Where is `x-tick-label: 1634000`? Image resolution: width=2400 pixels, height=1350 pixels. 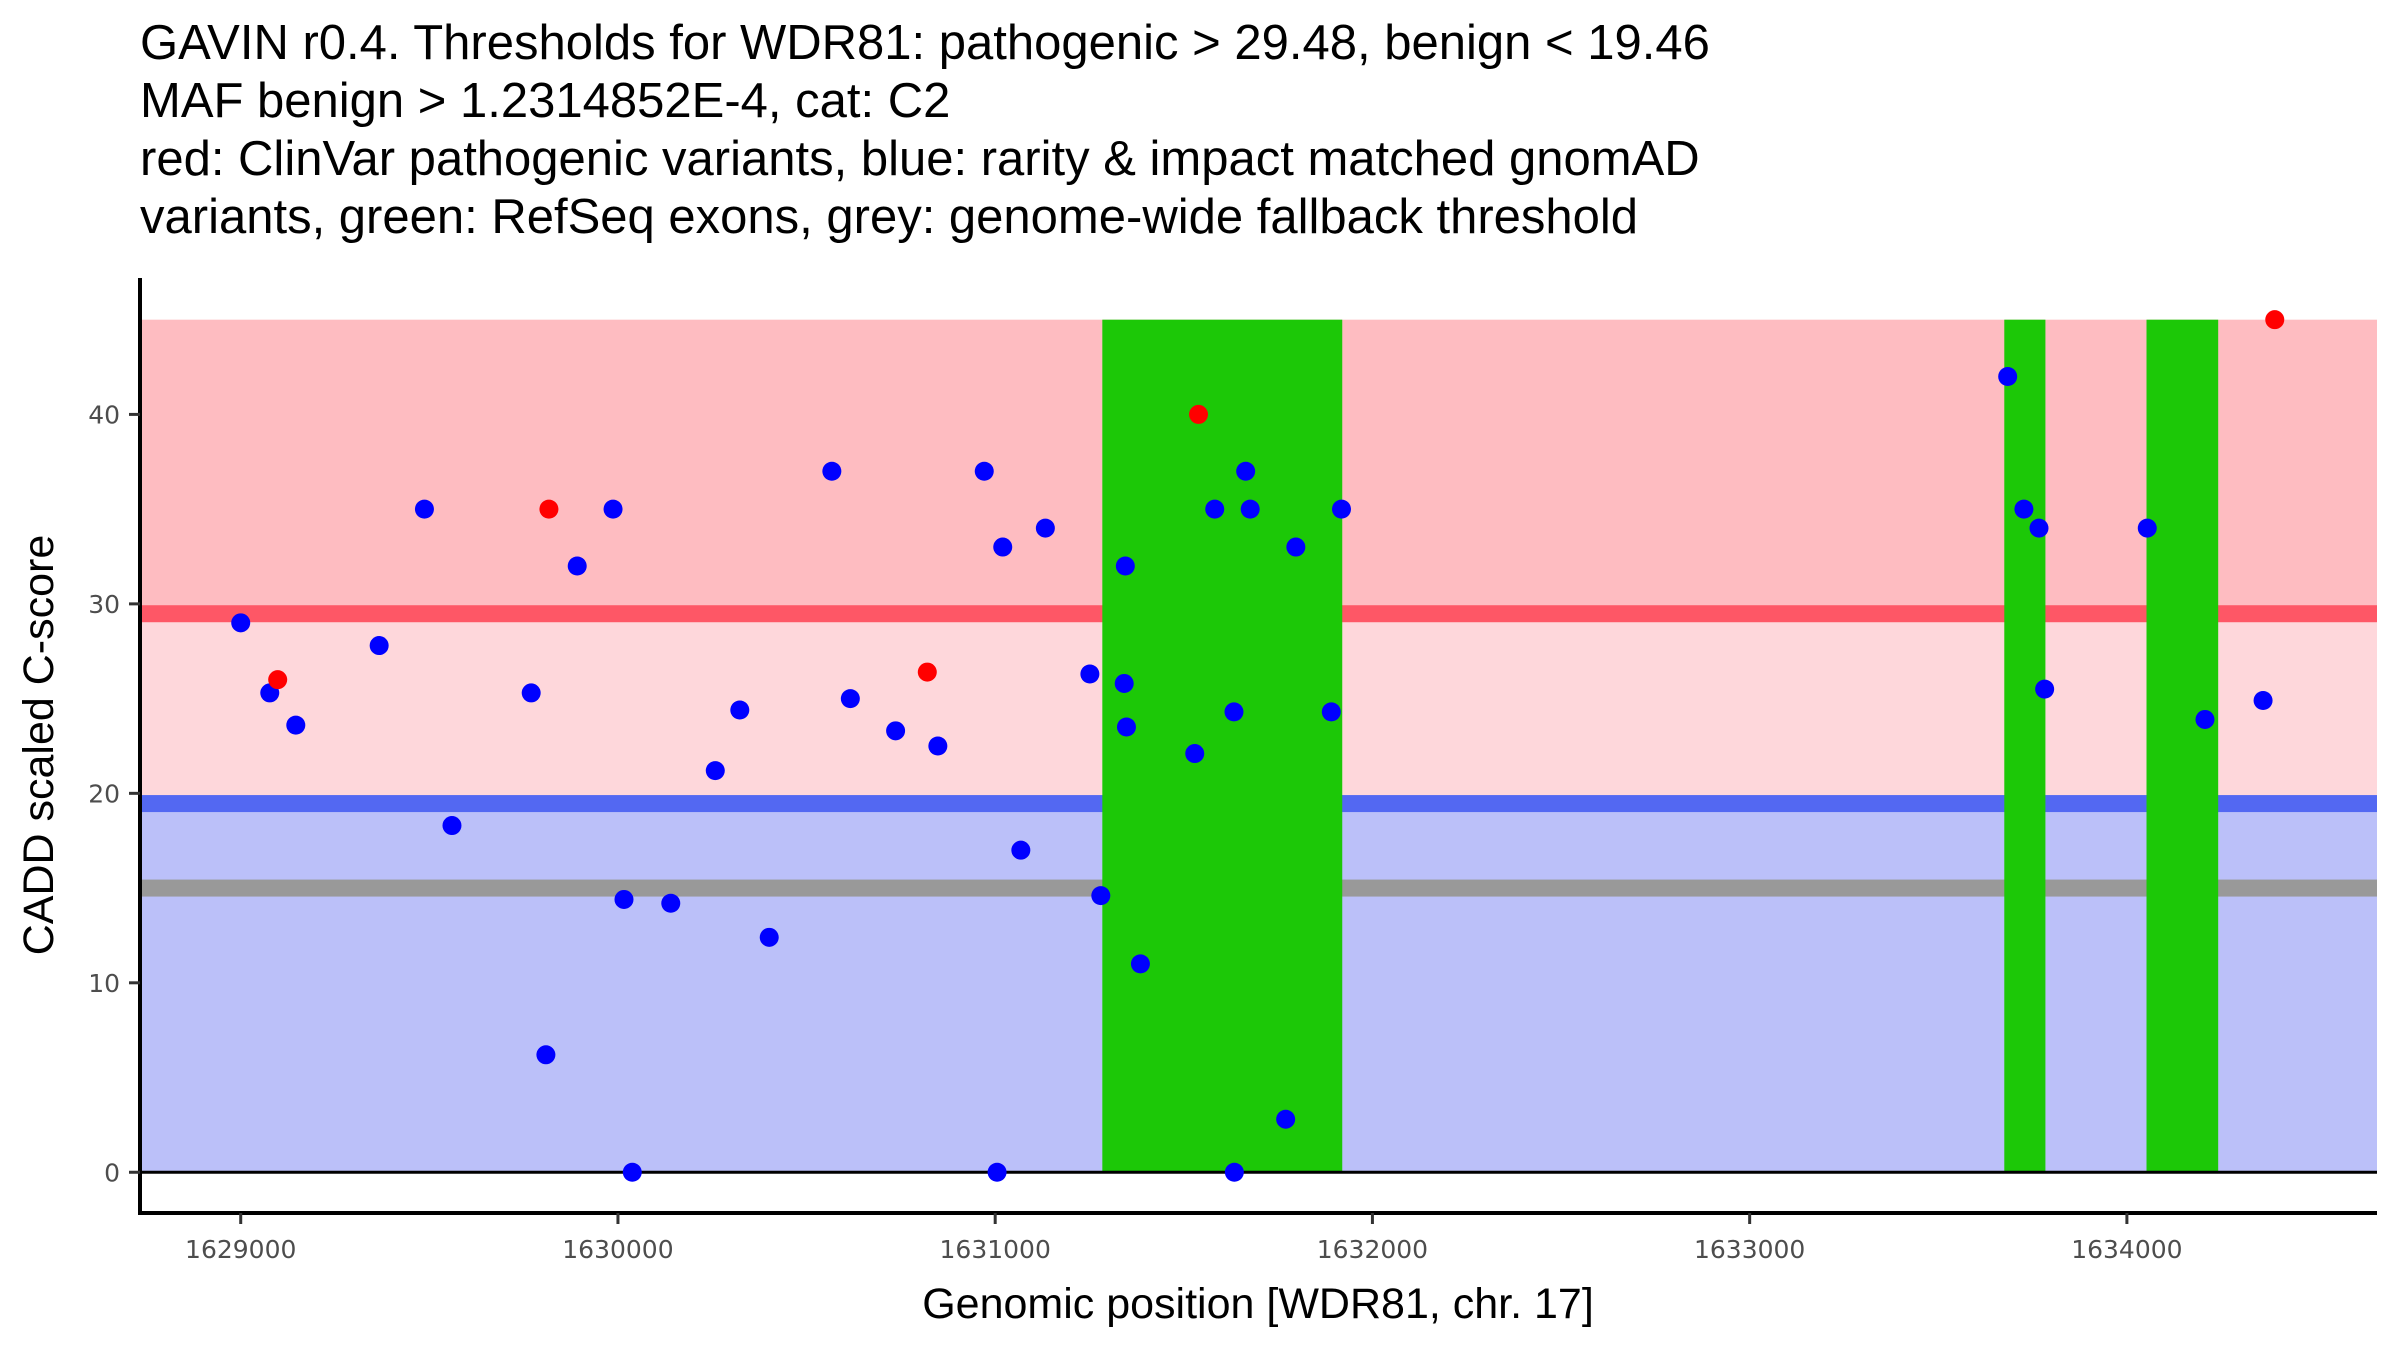
x-tick-label: 1634000 is located at coordinates (2126, 1249).